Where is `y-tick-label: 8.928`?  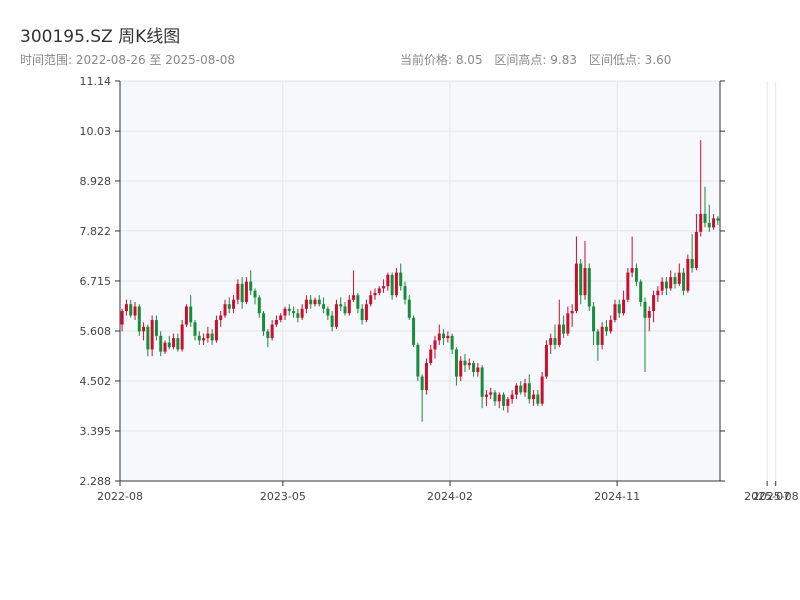
y-tick-label: 8.928 is located at coordinates (96, 181).